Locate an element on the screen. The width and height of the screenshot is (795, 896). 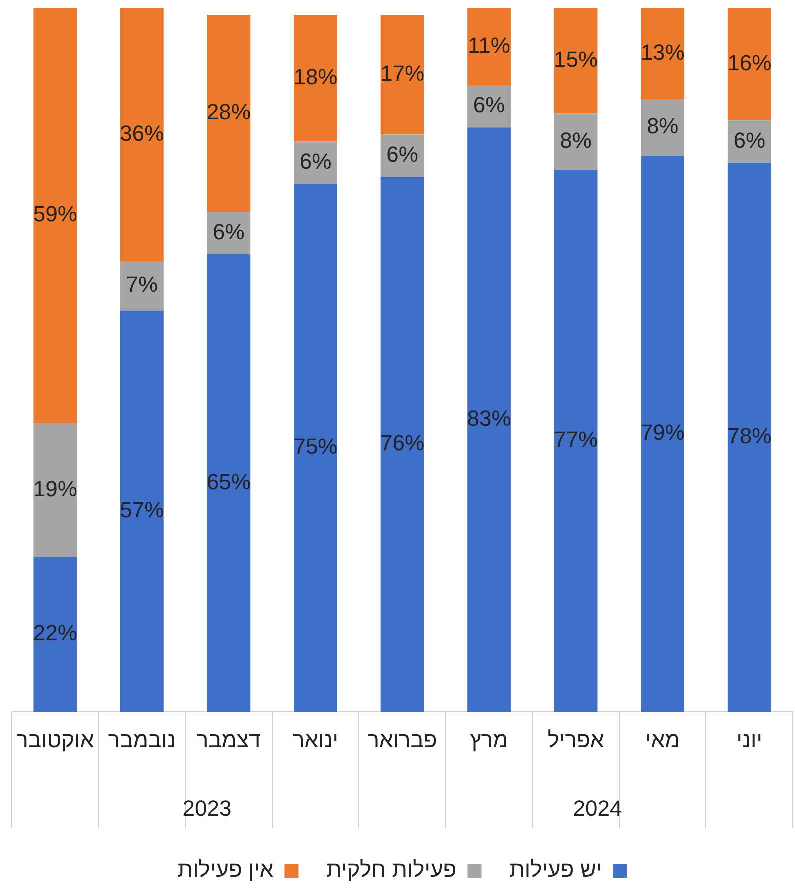
legend-label: אין פעילות is located at coordinates (226, 869).